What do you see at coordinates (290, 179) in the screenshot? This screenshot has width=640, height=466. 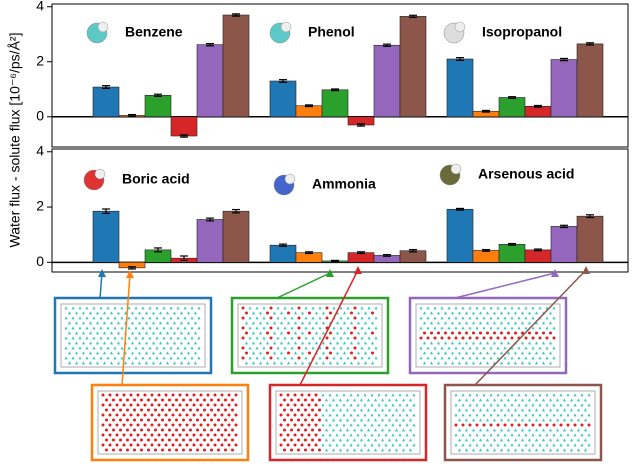 I see `molecule-icon` at bounding box center [290, 179].